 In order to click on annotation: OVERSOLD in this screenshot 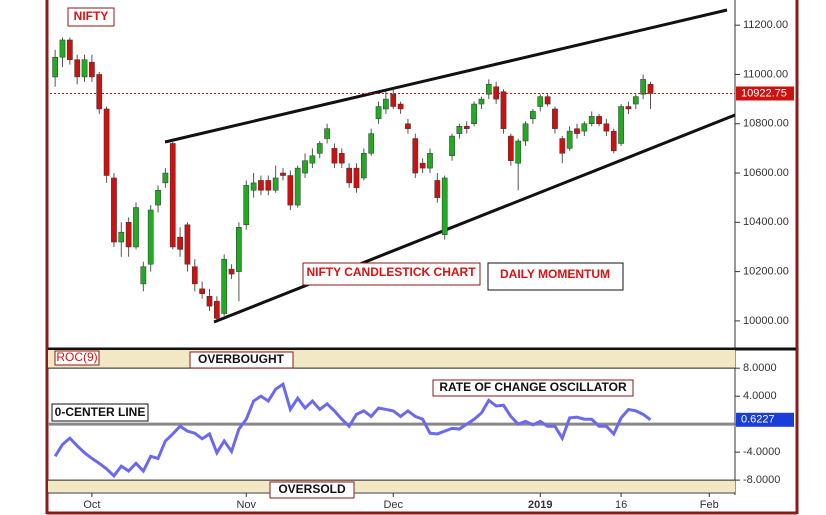, I will do `click(312, 489)`.